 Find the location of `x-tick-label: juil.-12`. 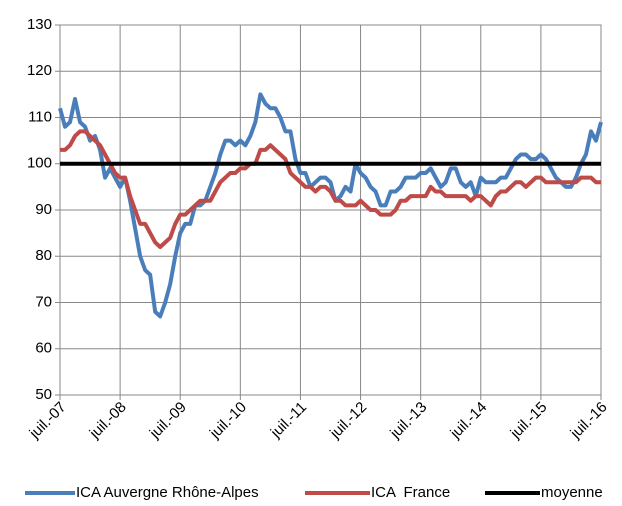

x-tick-label: juil.-12 is located at coordinates (348, 421).